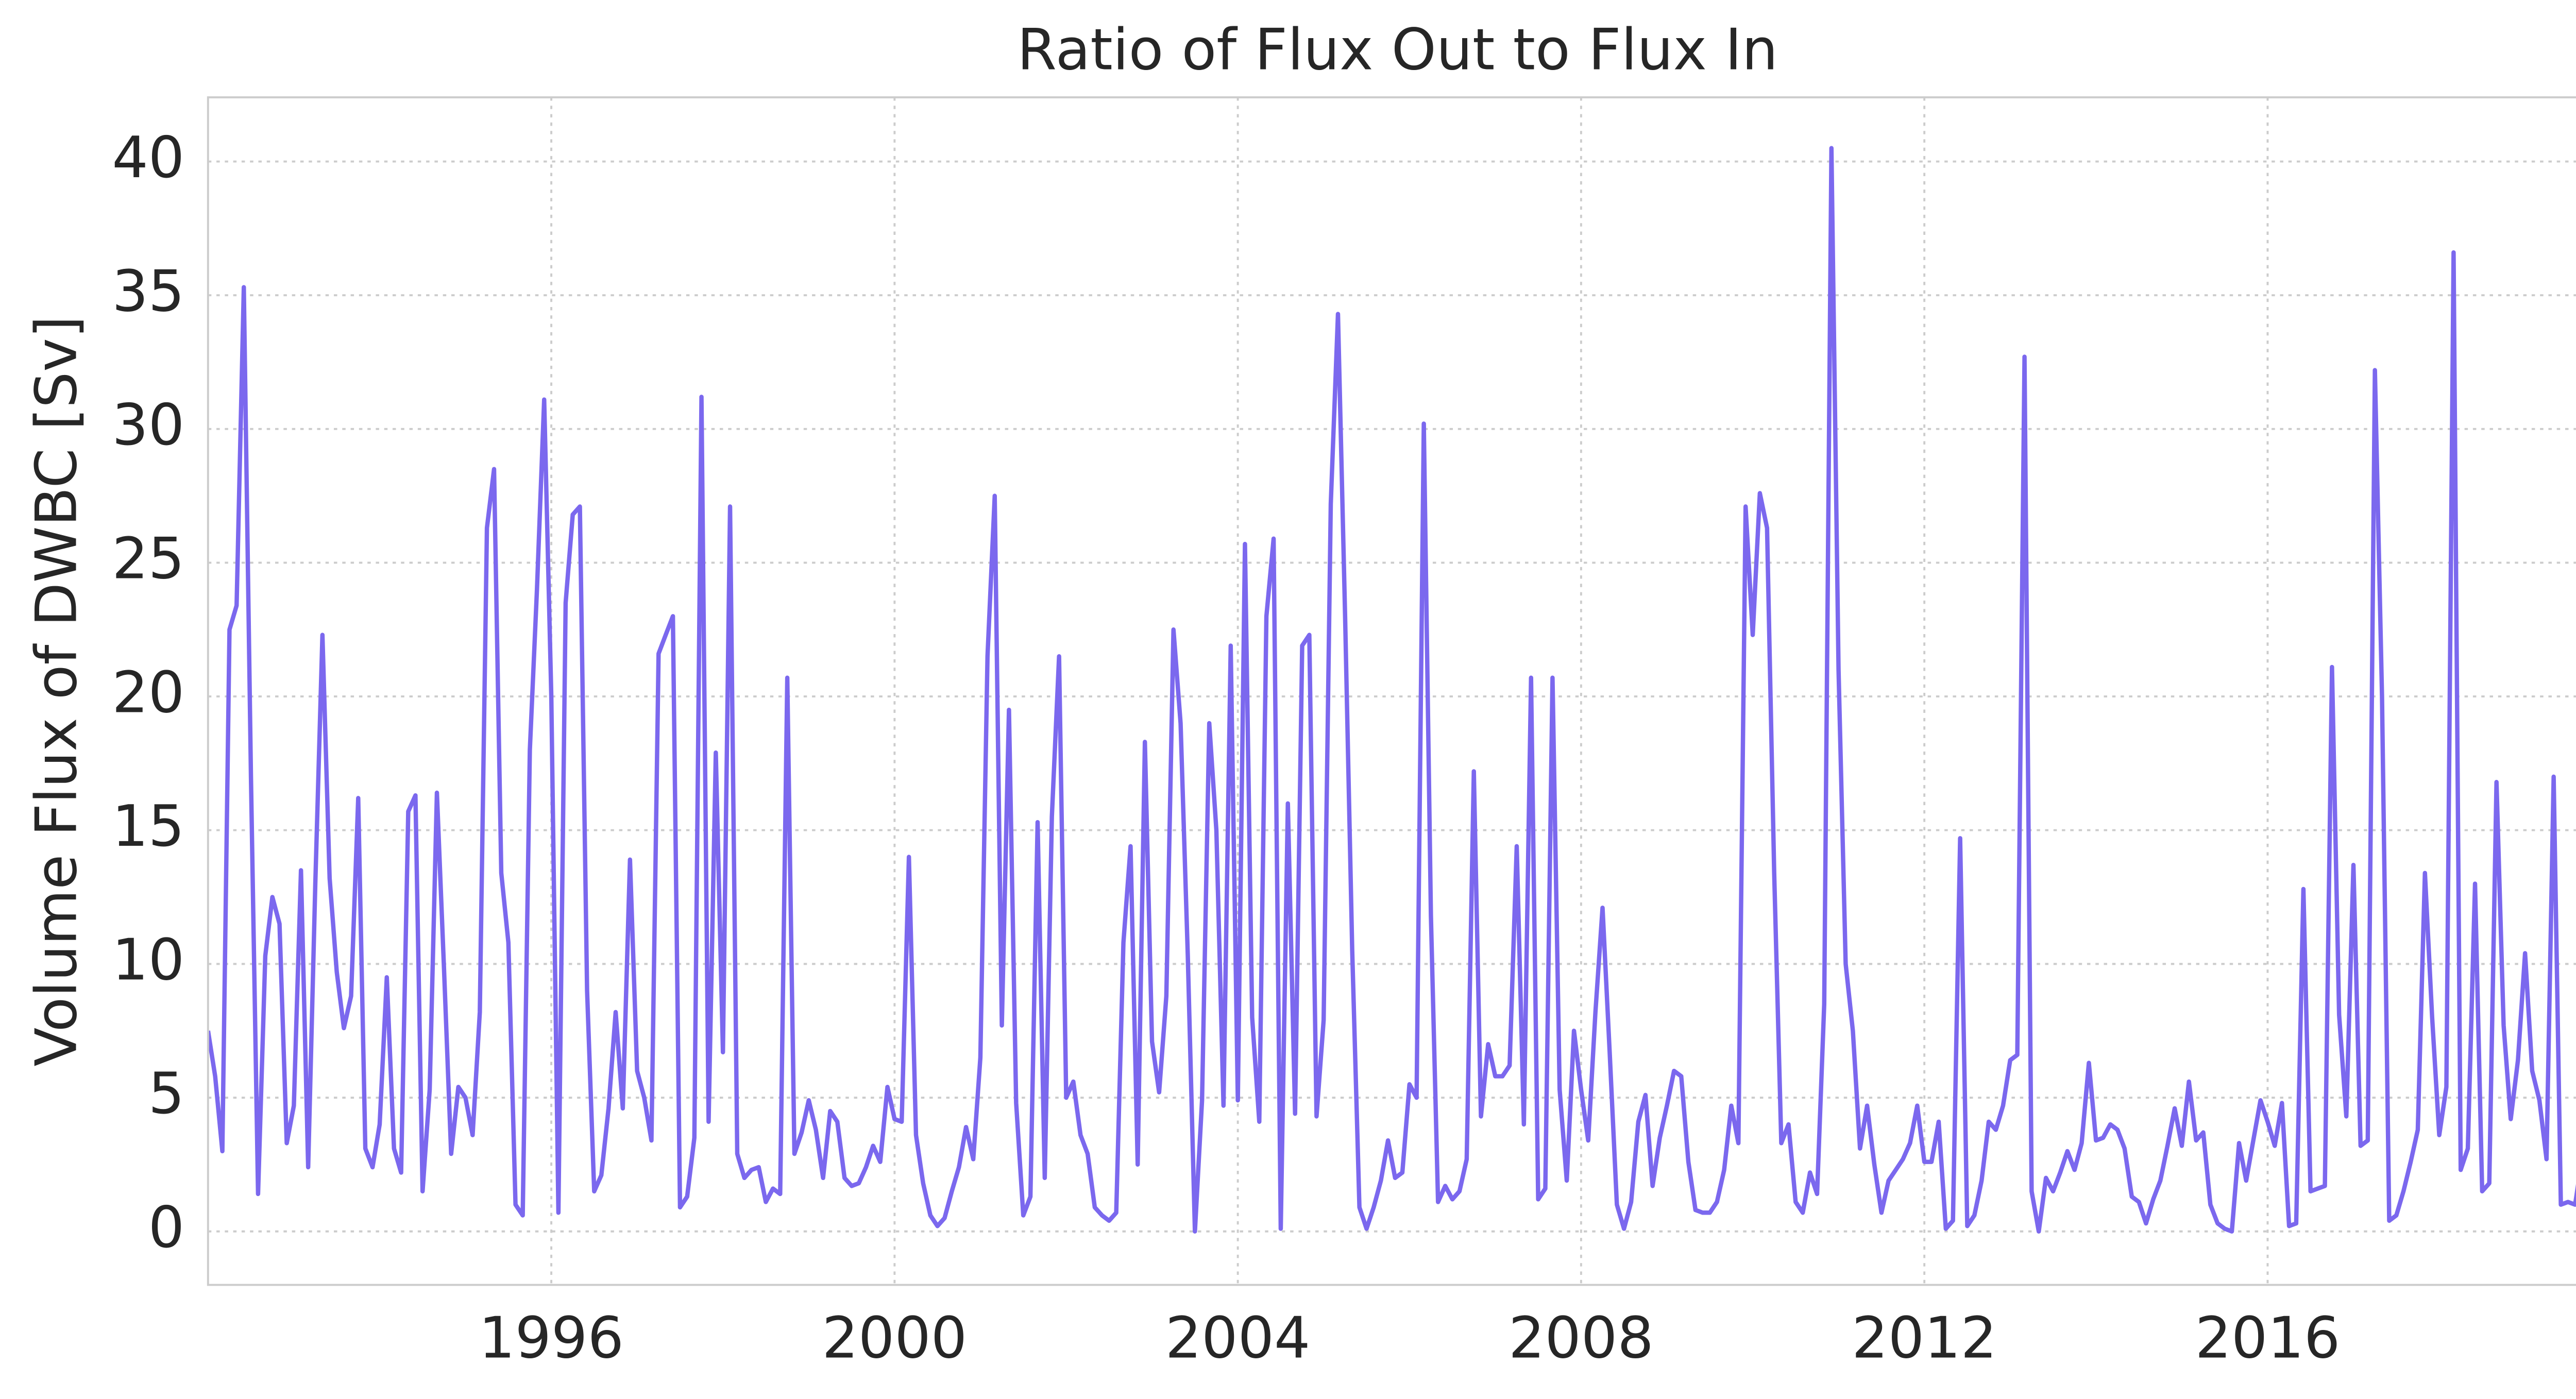 The width and height of the screenshot is (2576, 1399). What do you see at coordinates (148, 960) in the screenshot?
I see `y-tick-label: 10` at bounding box center [148, 960].